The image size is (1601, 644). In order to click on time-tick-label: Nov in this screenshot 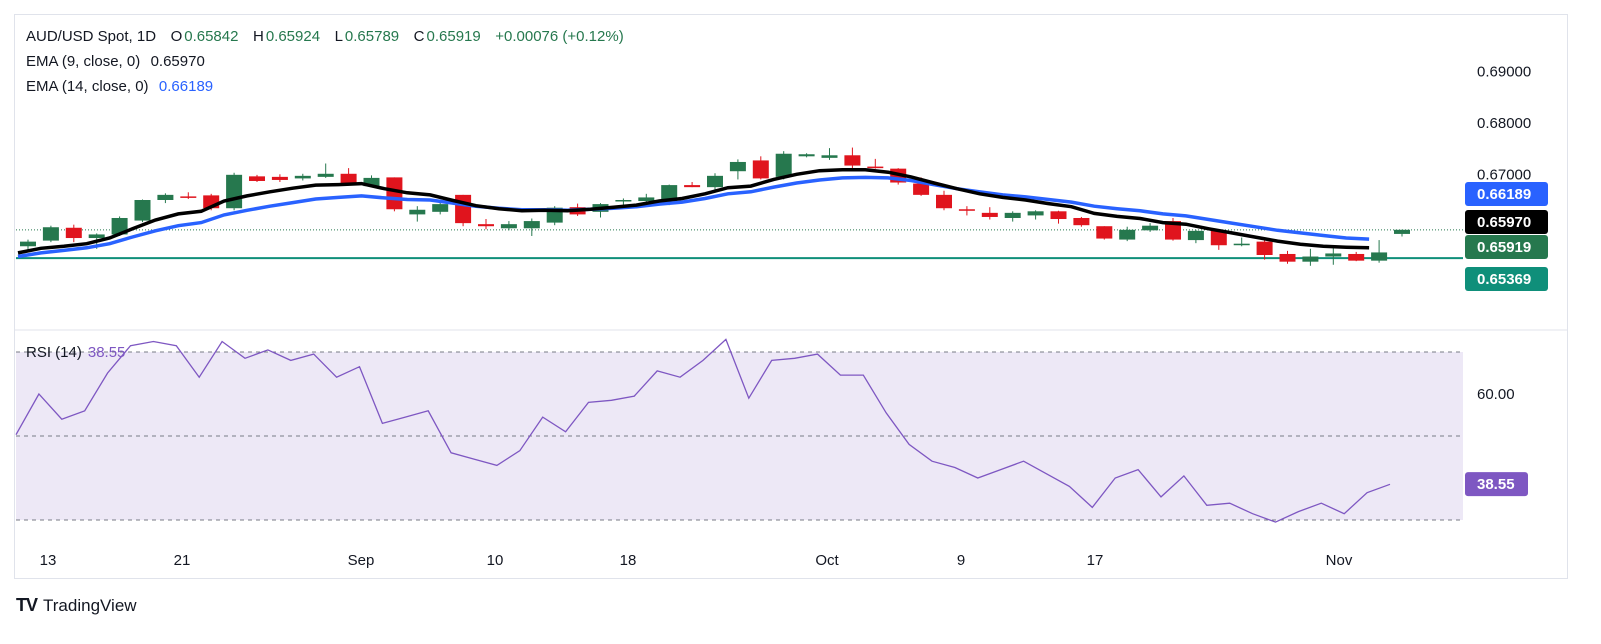, I will do `click(1339, 560)`.